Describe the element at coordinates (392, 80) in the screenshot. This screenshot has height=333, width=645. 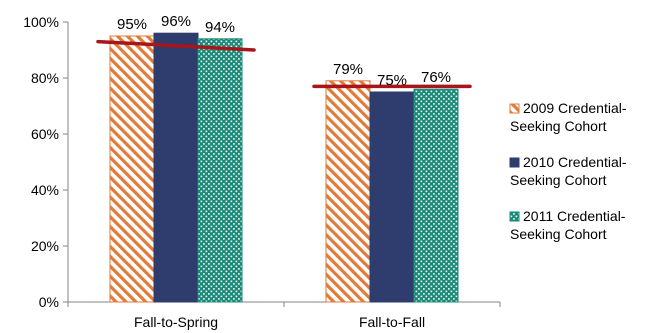
I see `data-label: 75%` at that location.